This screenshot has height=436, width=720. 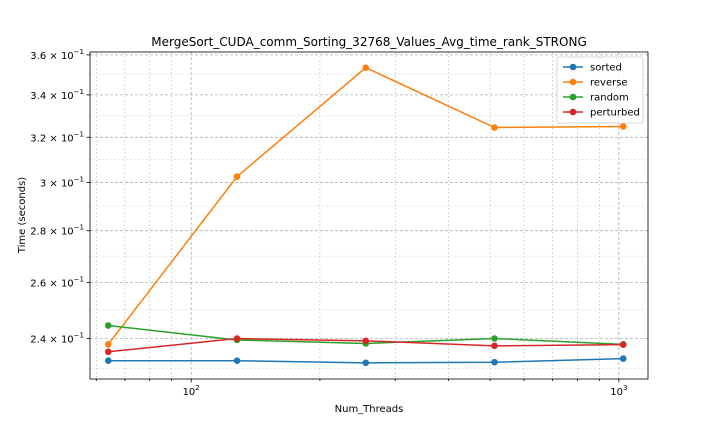 I want to click on y-tick-label: 2.6 × 10⁻¹, so click(x=57, y=283).